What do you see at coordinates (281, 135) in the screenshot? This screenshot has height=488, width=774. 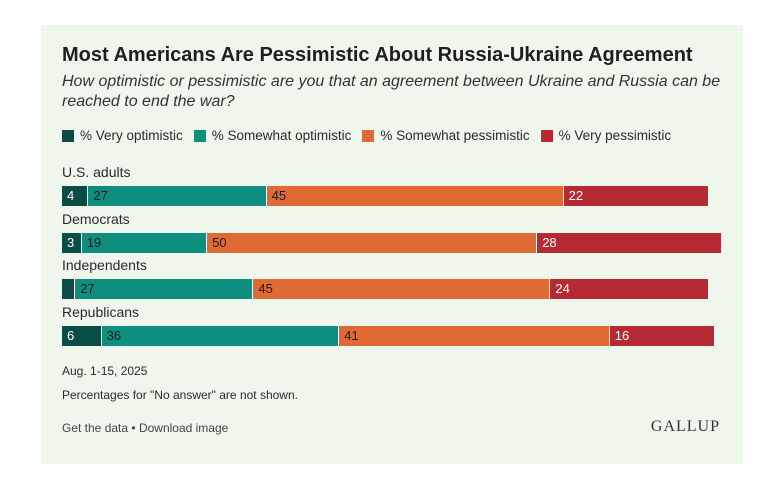 I see `legend-label: % Somewhat optimistic` at bounding box center [281, 135].